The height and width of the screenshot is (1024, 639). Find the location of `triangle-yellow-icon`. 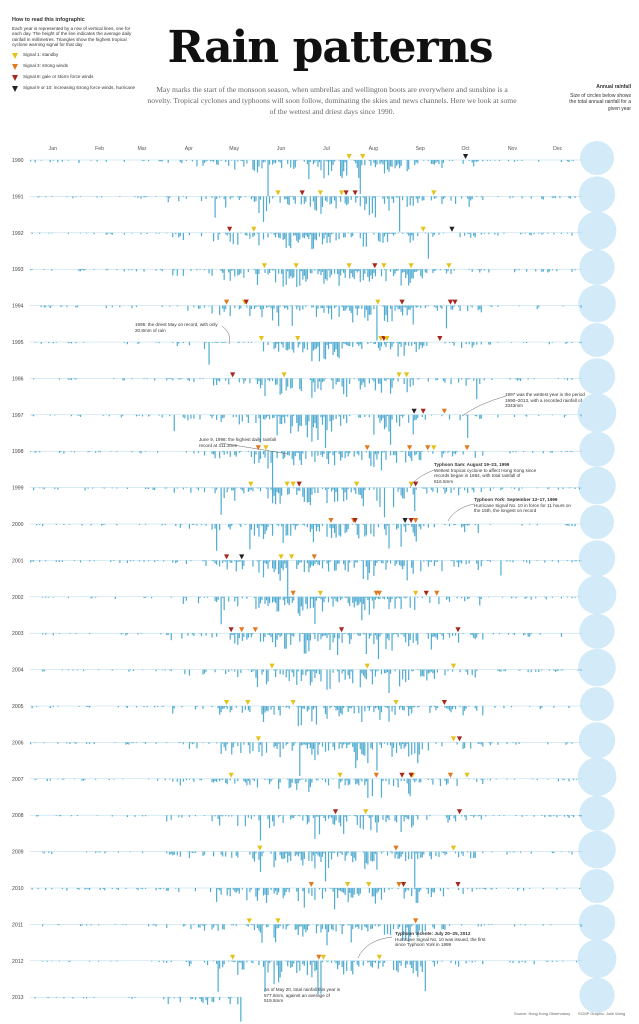

triangle-yellow-icon is located at coordinates (15, 55).